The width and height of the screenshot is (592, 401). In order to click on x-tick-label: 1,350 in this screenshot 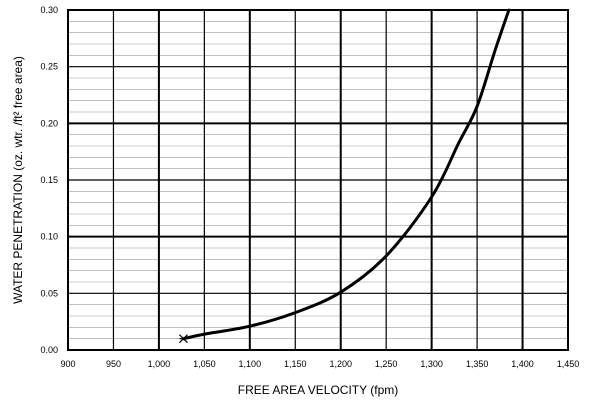, I will do `click(477, 364)`.